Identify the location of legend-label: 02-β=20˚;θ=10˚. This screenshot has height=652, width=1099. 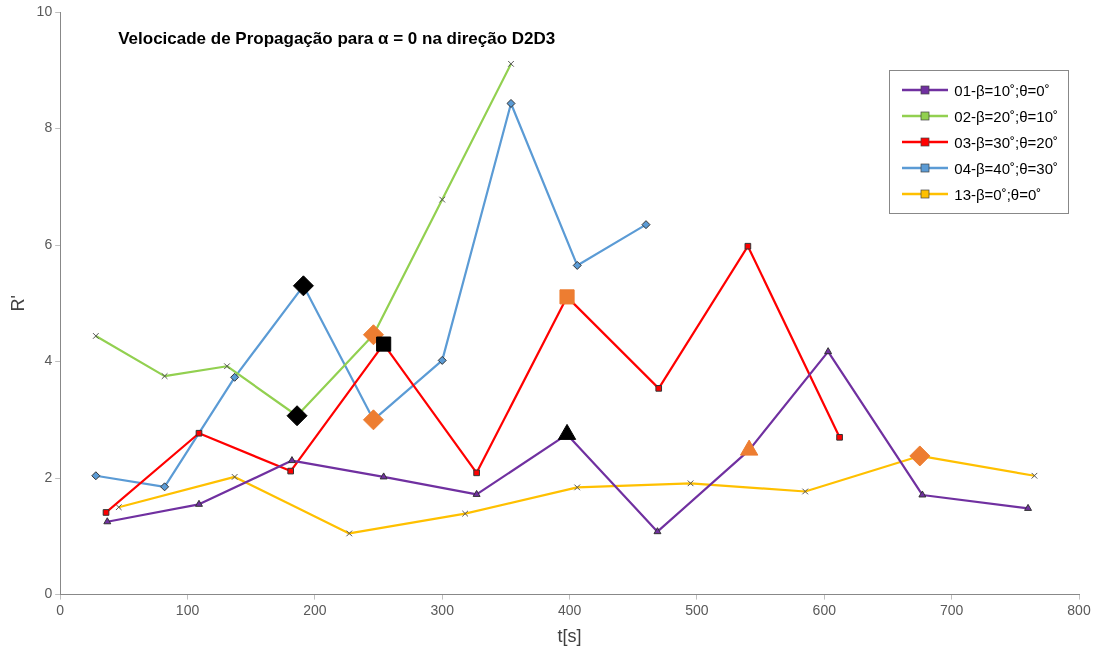
(1006, 116).